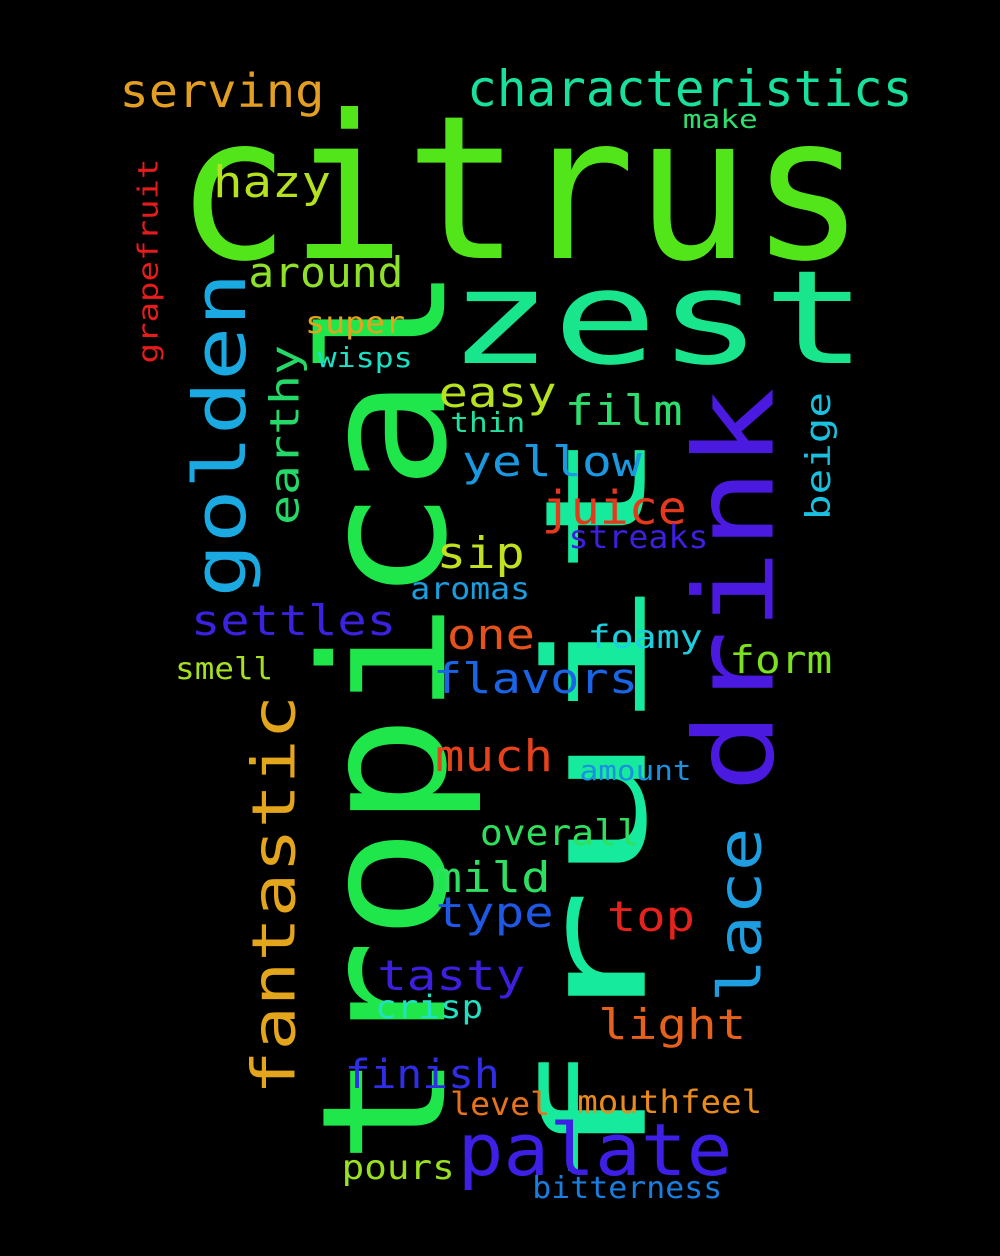 The height and width of the screenshot is (1256, 1000). Describe the element at coordinates (614, 508) in the screenshot. I see `word-juice: juice` at that location.